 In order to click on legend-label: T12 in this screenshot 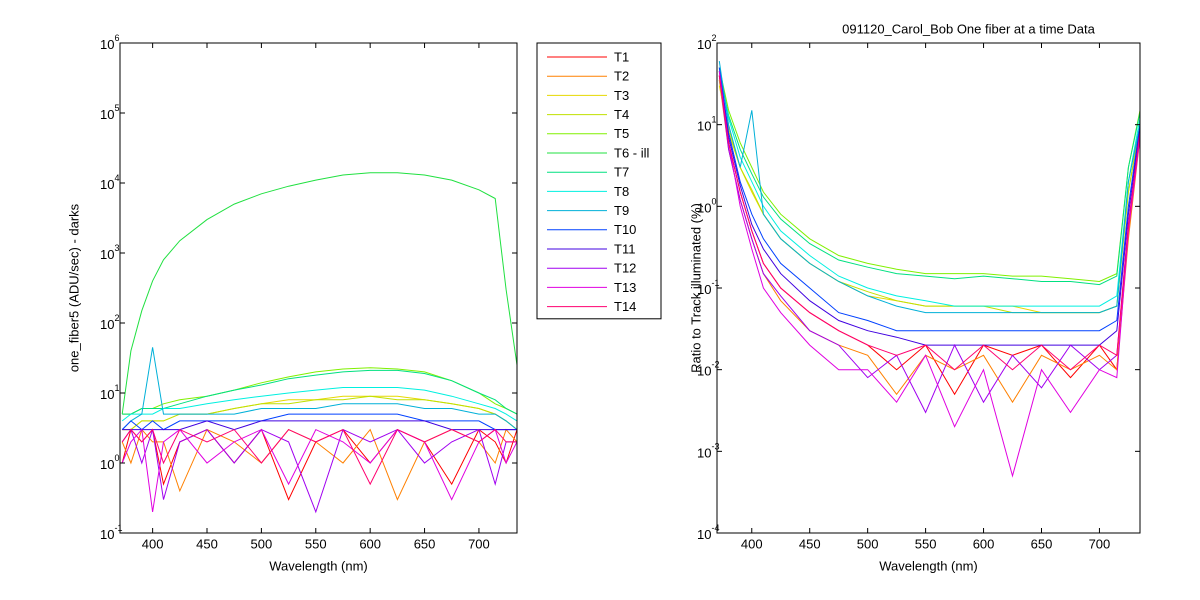, I will do `click(625, 268)`.